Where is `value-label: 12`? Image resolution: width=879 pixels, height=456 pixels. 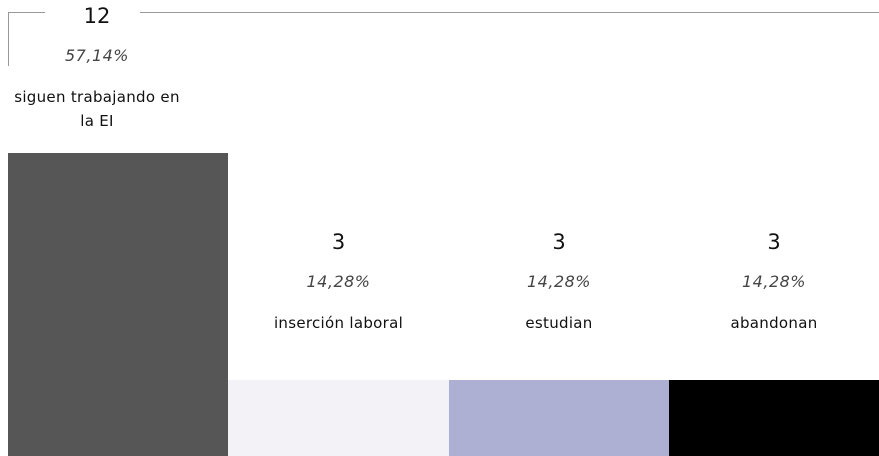
value-label: 12 is located at coordinates (97, 16).